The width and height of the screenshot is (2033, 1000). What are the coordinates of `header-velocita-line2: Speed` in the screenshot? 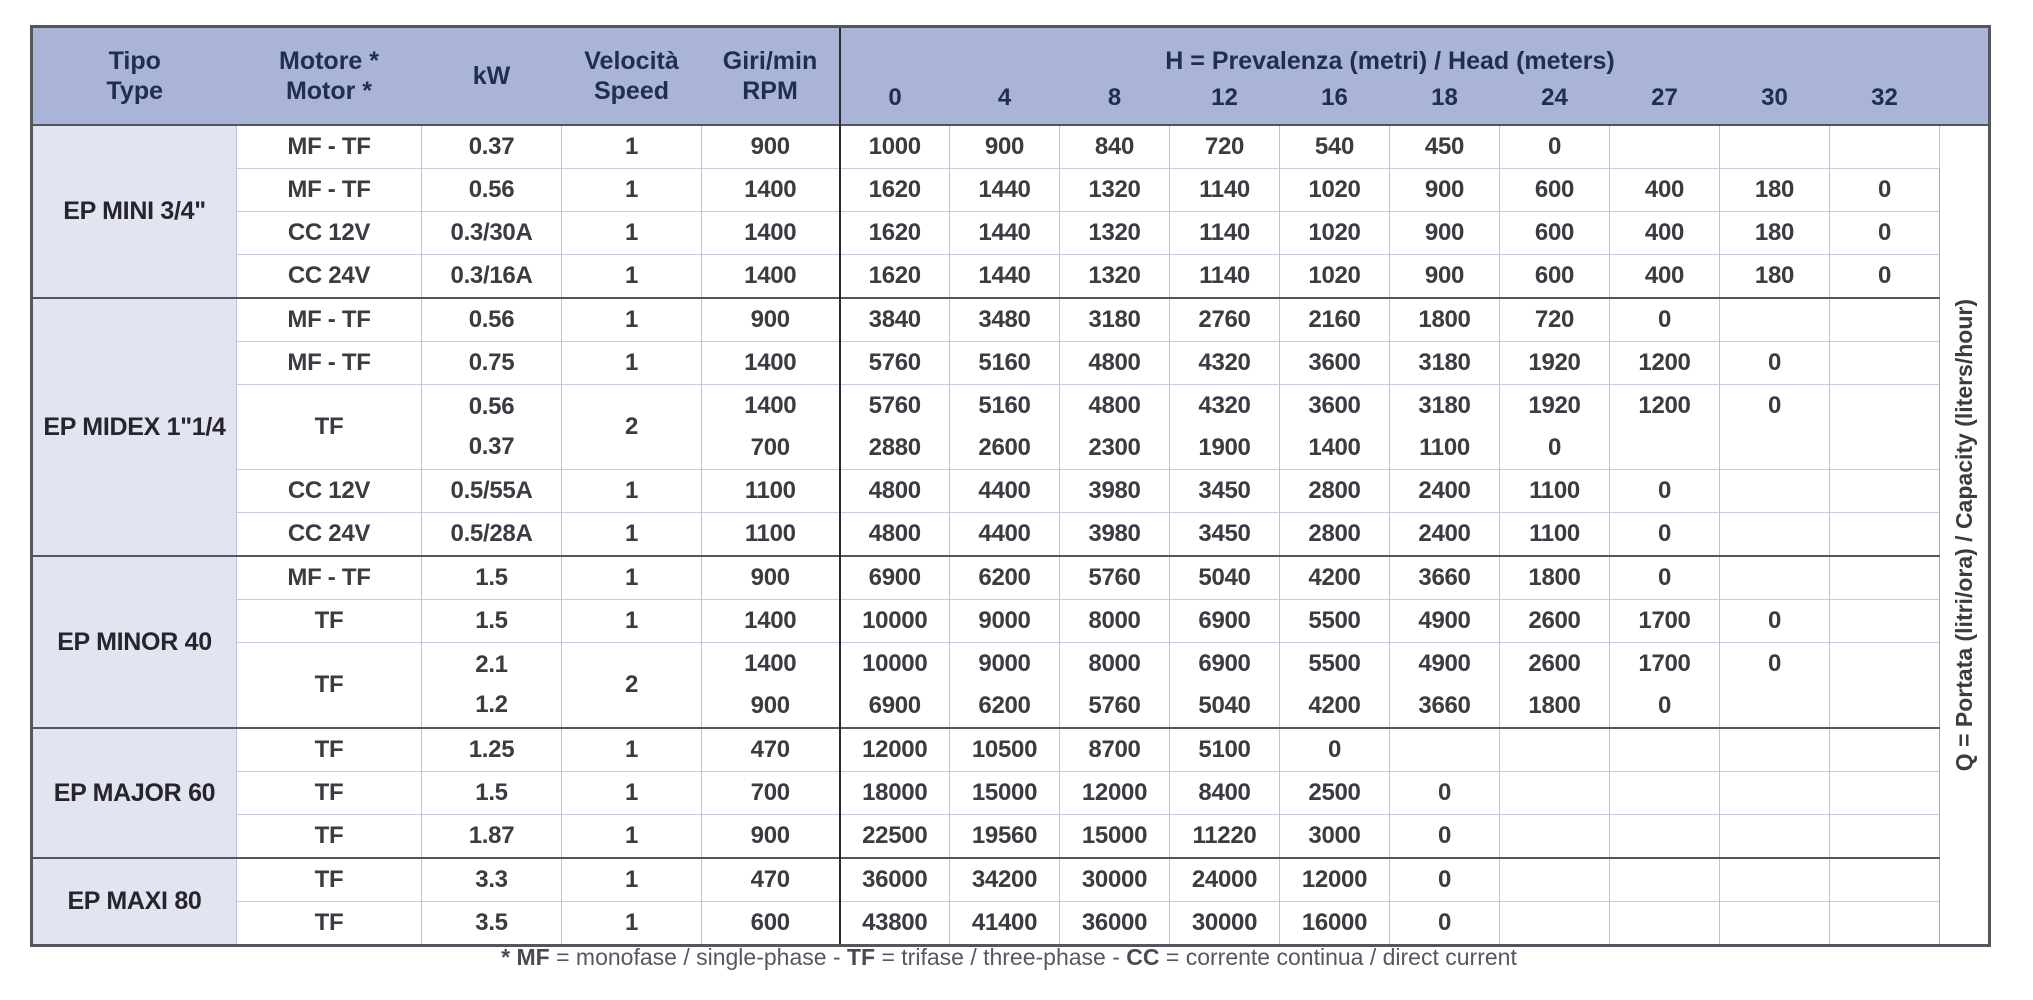 It's located at (631, 91).